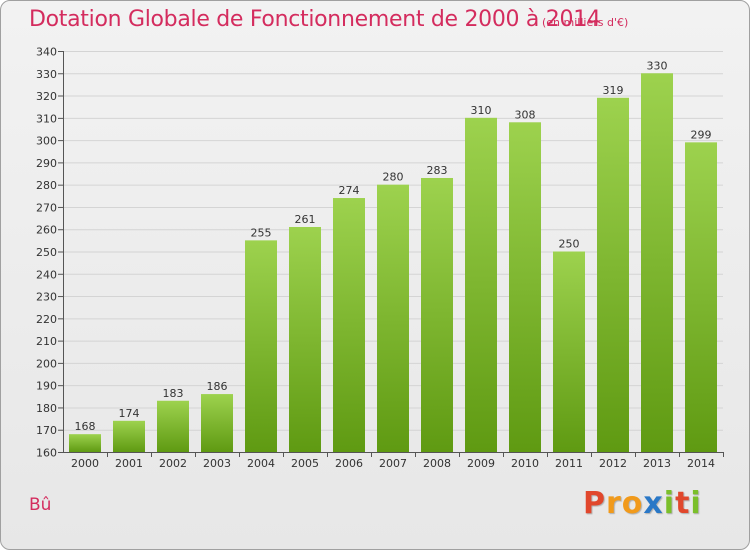  Describe the element at coordinates (261, 463) in the screenshot. I see `x-tick-label: 2004` at that location.